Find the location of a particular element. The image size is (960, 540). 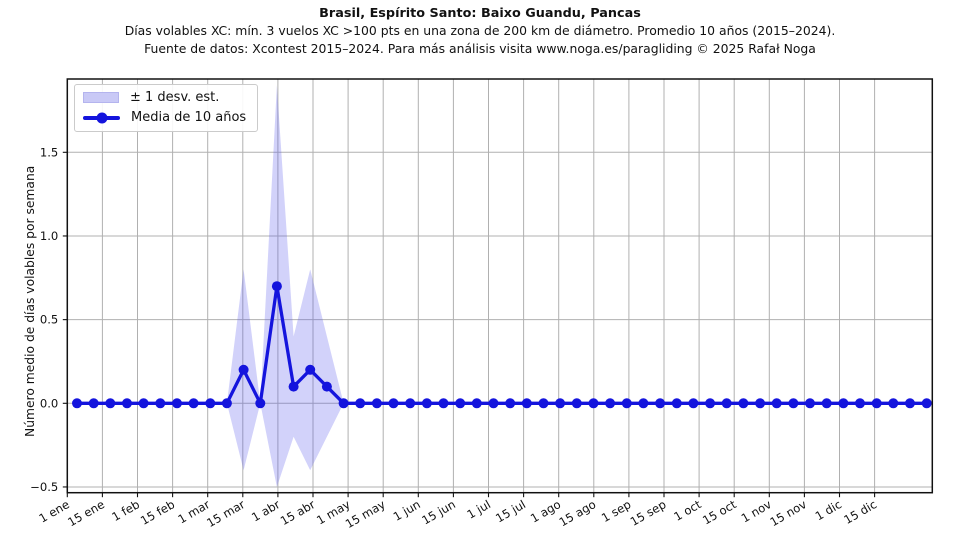

legend-line-swatch is located at coordinates (101, 118).